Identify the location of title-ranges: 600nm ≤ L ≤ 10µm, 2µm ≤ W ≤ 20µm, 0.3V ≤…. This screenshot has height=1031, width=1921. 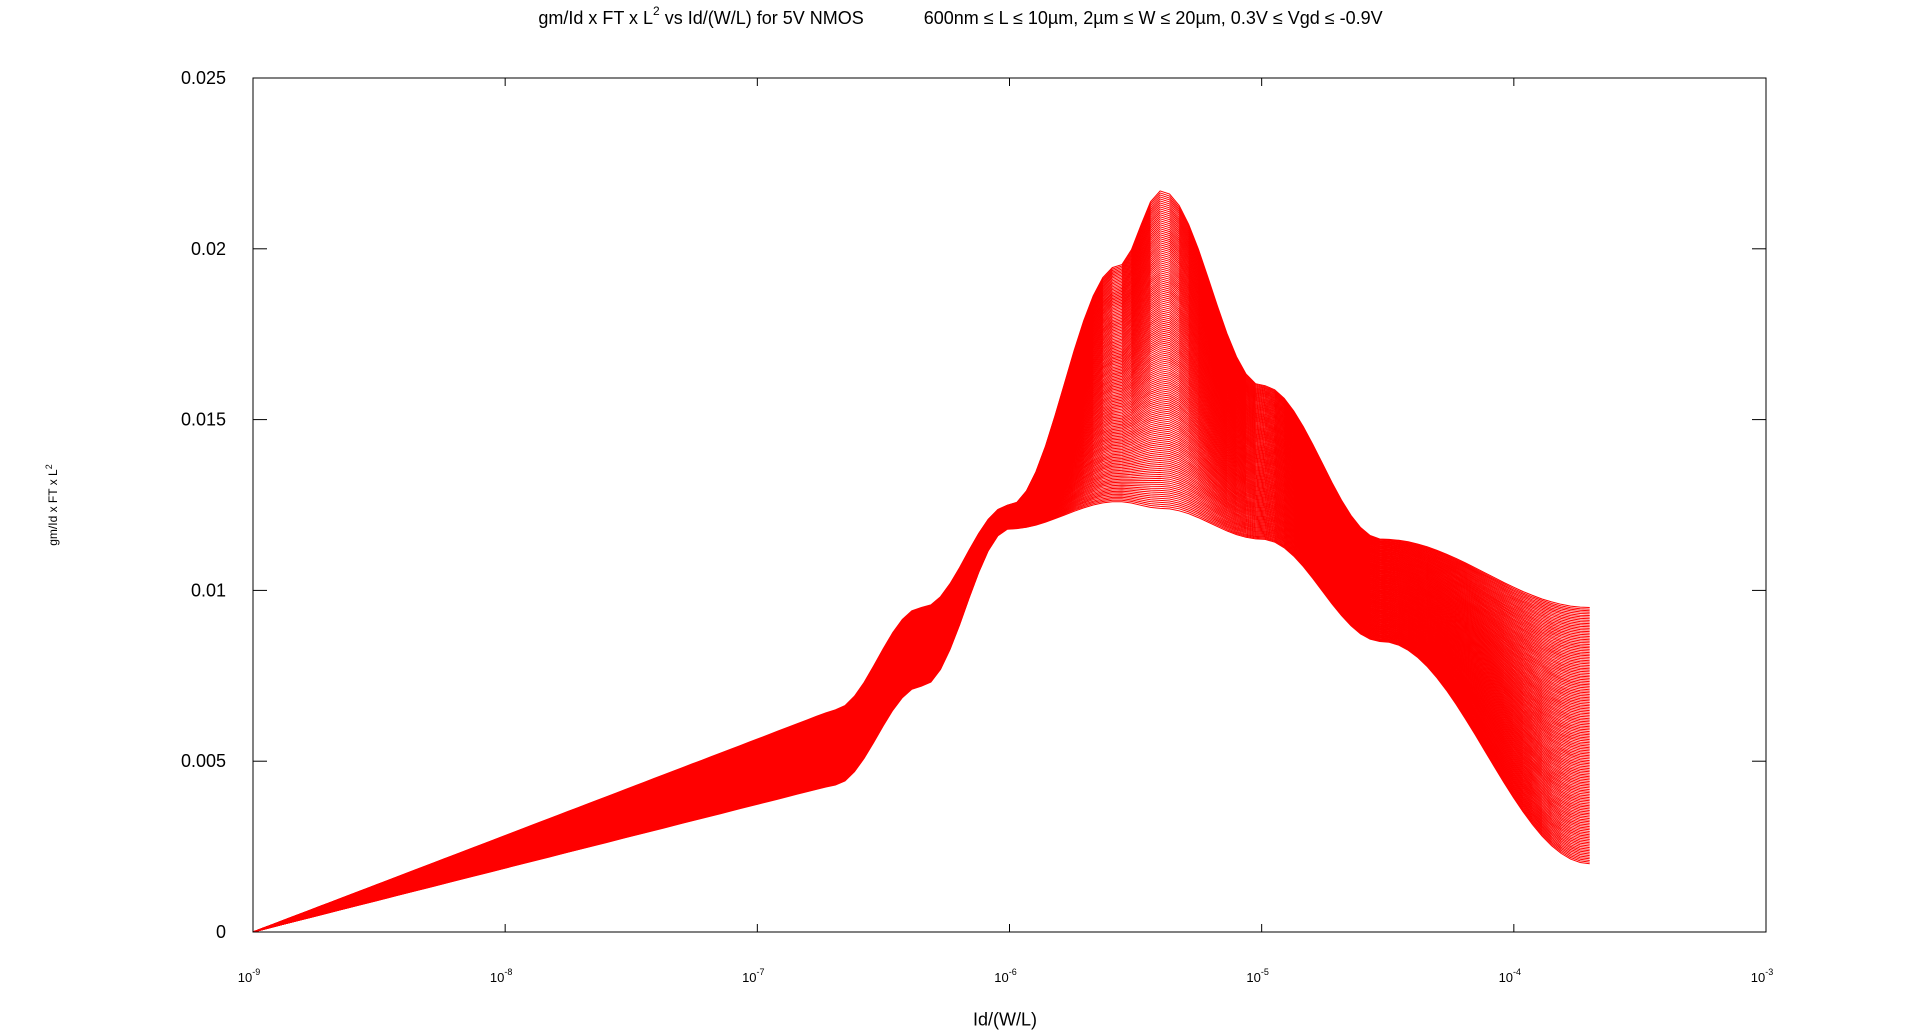
(1153, 18).